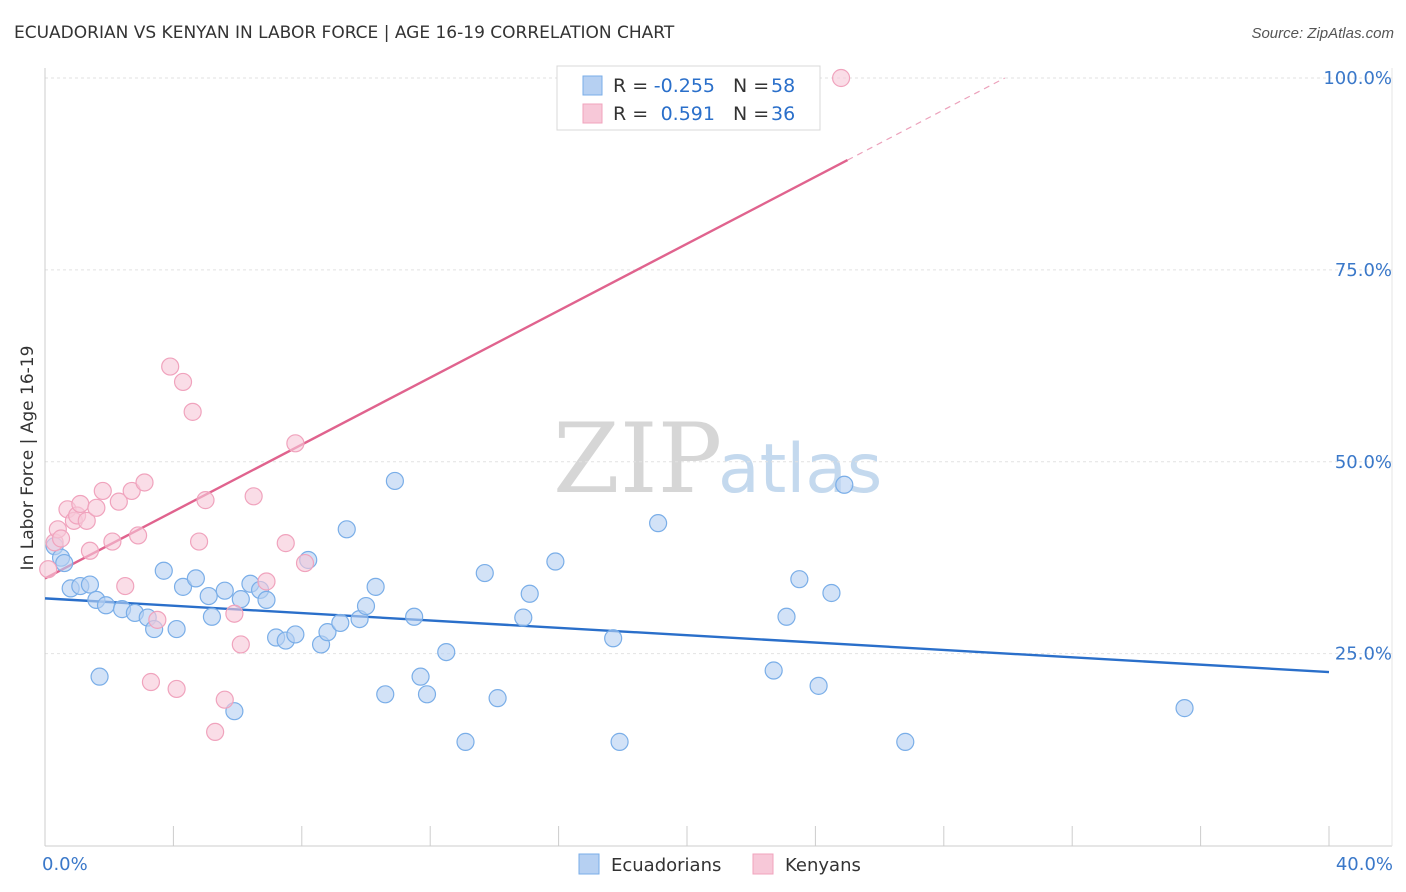 The height and width of the screenshot is (892, 1406). I want to click on stats-r-label-kenyans: R =, so click(630, 114).